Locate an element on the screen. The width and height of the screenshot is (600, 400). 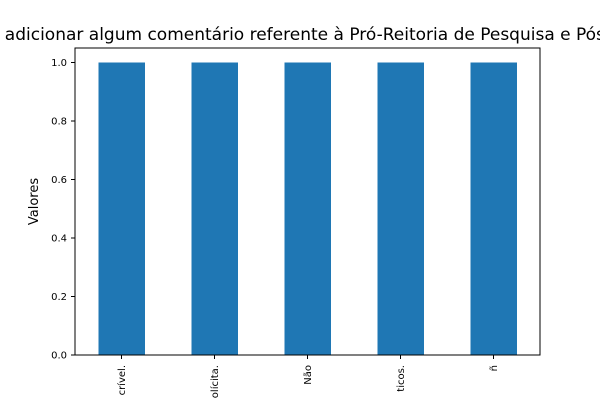
x-tick-label-3: ticos. is located at coordinates (401, 378).